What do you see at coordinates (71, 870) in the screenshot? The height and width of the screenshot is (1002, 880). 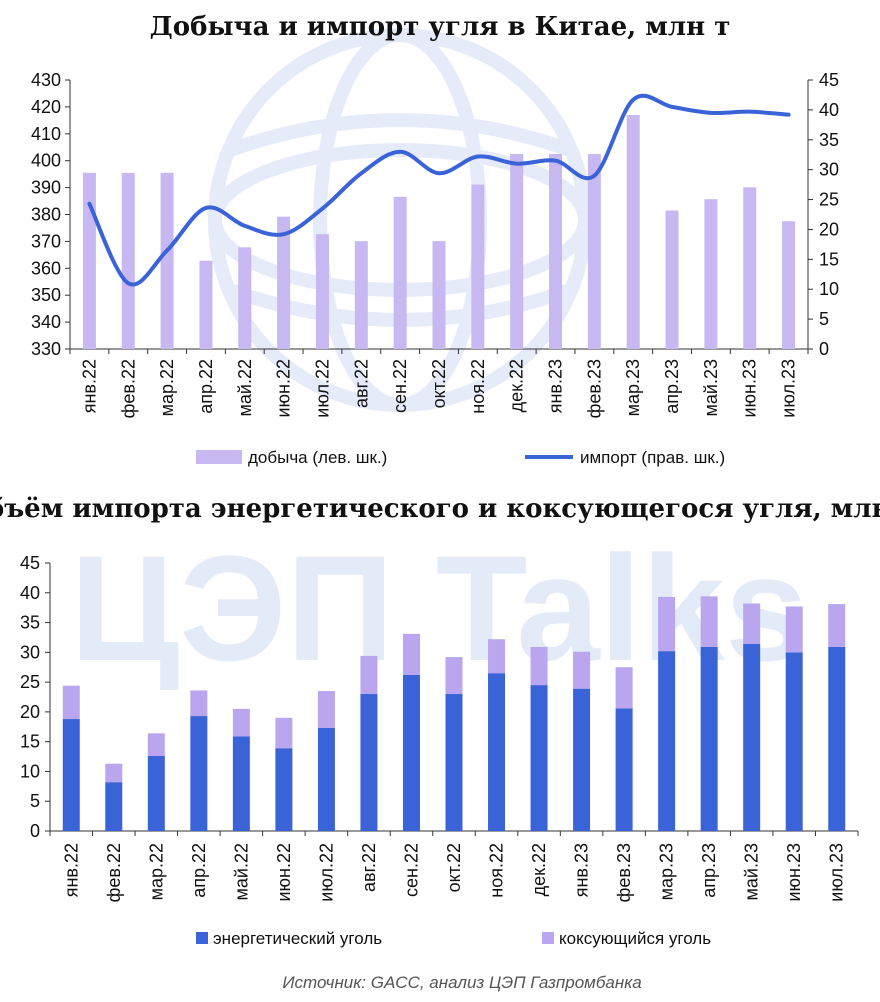 I see `x-tick-label: янв.22` at bounding box center [71, 870].